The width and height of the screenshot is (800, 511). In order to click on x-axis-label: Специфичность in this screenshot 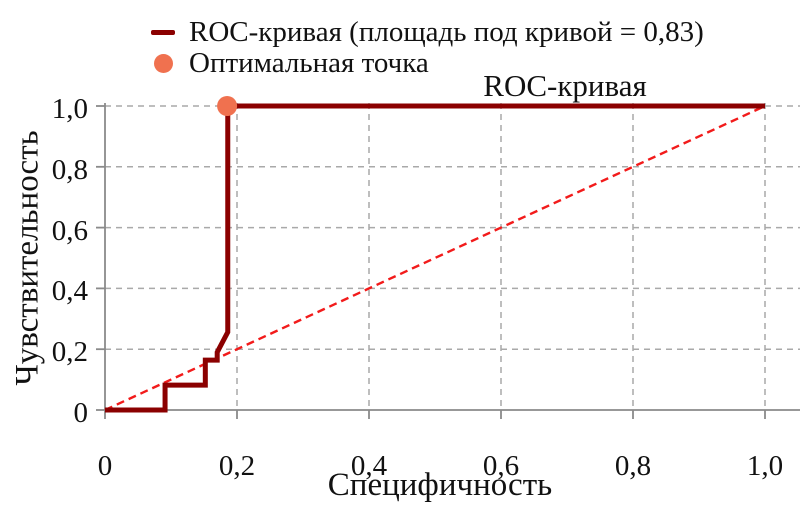, I will do `click(440, 485)`.